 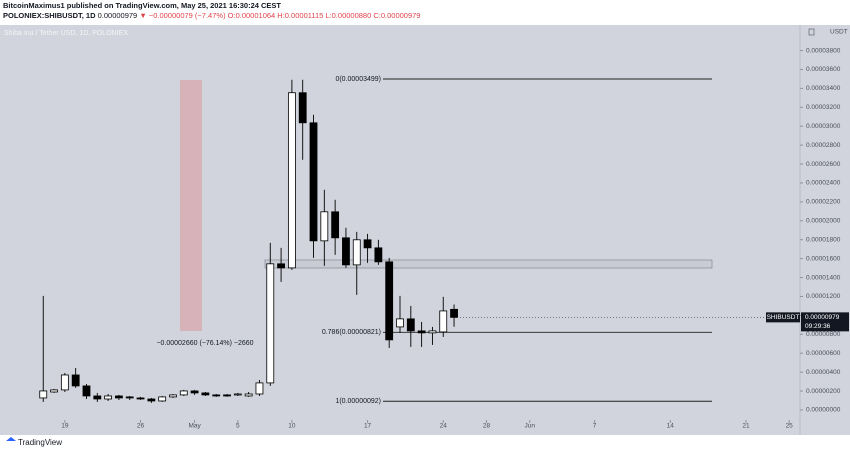 What do you see at coordinates (790, 426) in the screenshot?
I see `x-tick-label: 25` at bounding box center [790, 426].